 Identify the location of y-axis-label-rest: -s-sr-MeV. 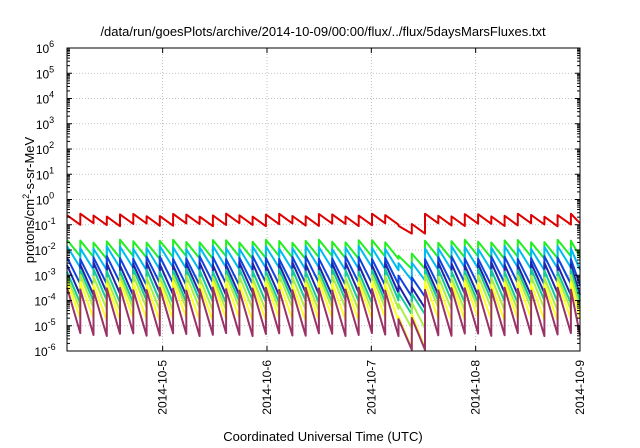
(29, 164).